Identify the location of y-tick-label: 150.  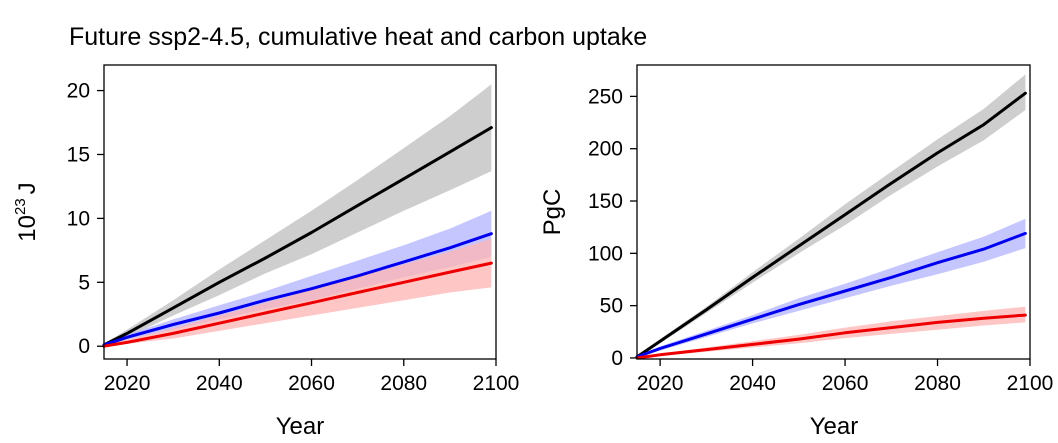
(605, 201).